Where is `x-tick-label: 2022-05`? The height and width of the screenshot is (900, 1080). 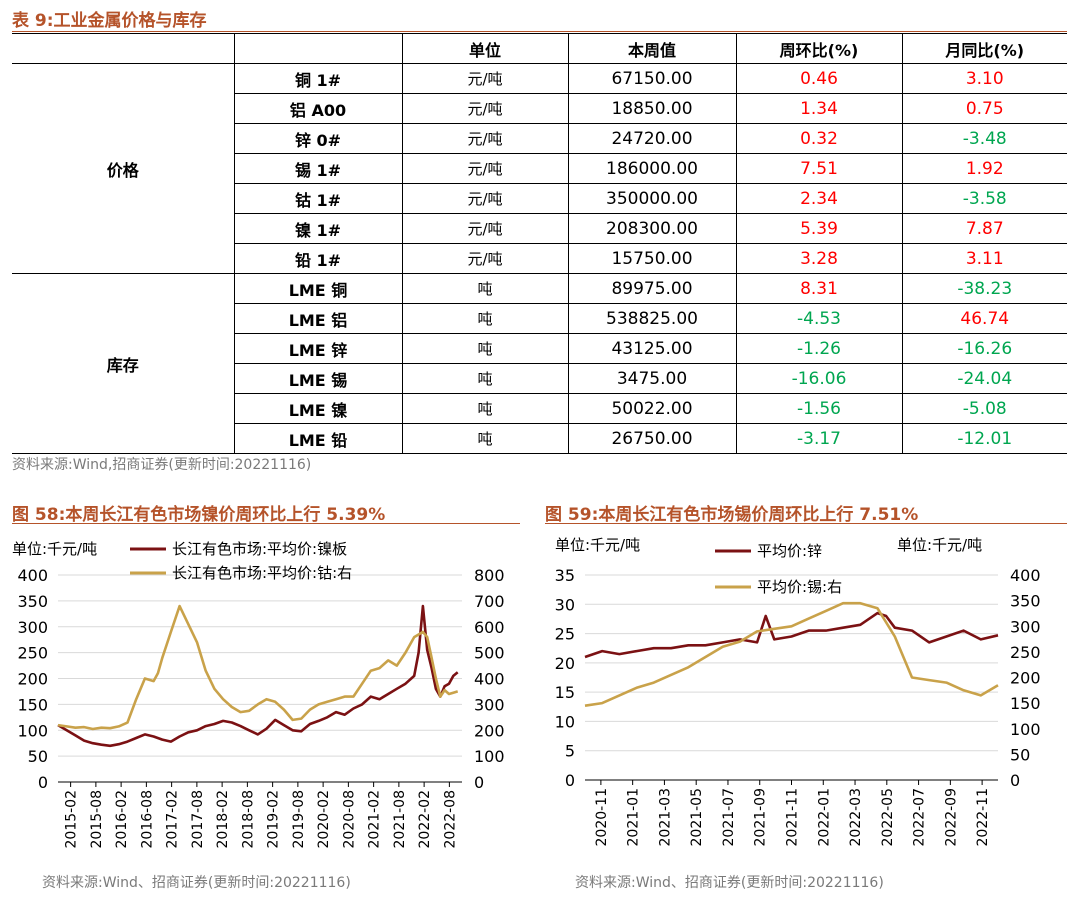
x-tick-label: 2022-05 is located at coordinates (888, 817).